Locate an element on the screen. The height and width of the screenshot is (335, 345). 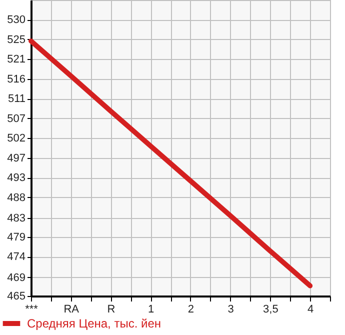
y-tick-label: 502 is located at coordinates (16, 138).